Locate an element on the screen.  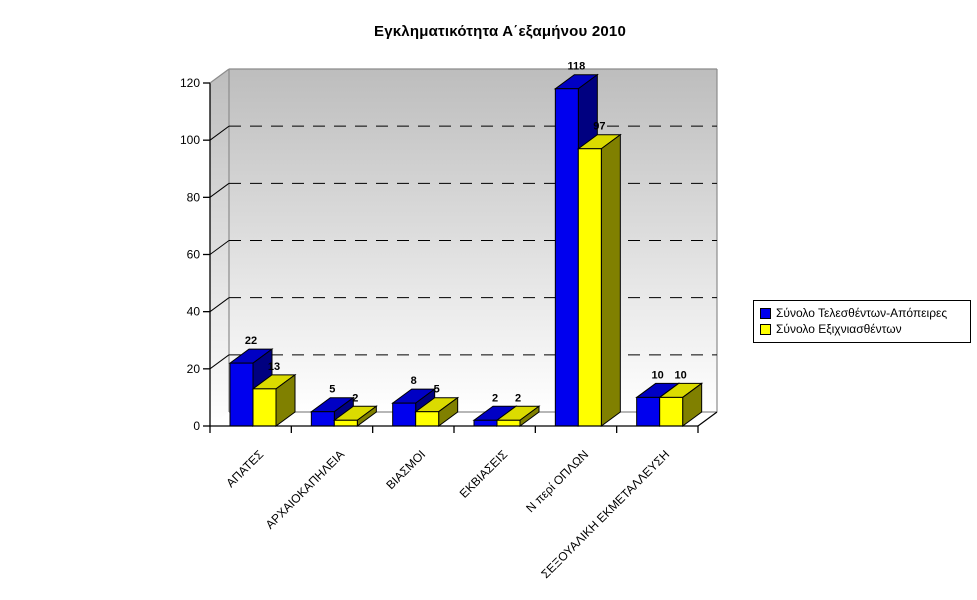
chart-title: Εγκληματικότητα Α΄εξαμήνου 2010 is located at coordinates (500, 31).